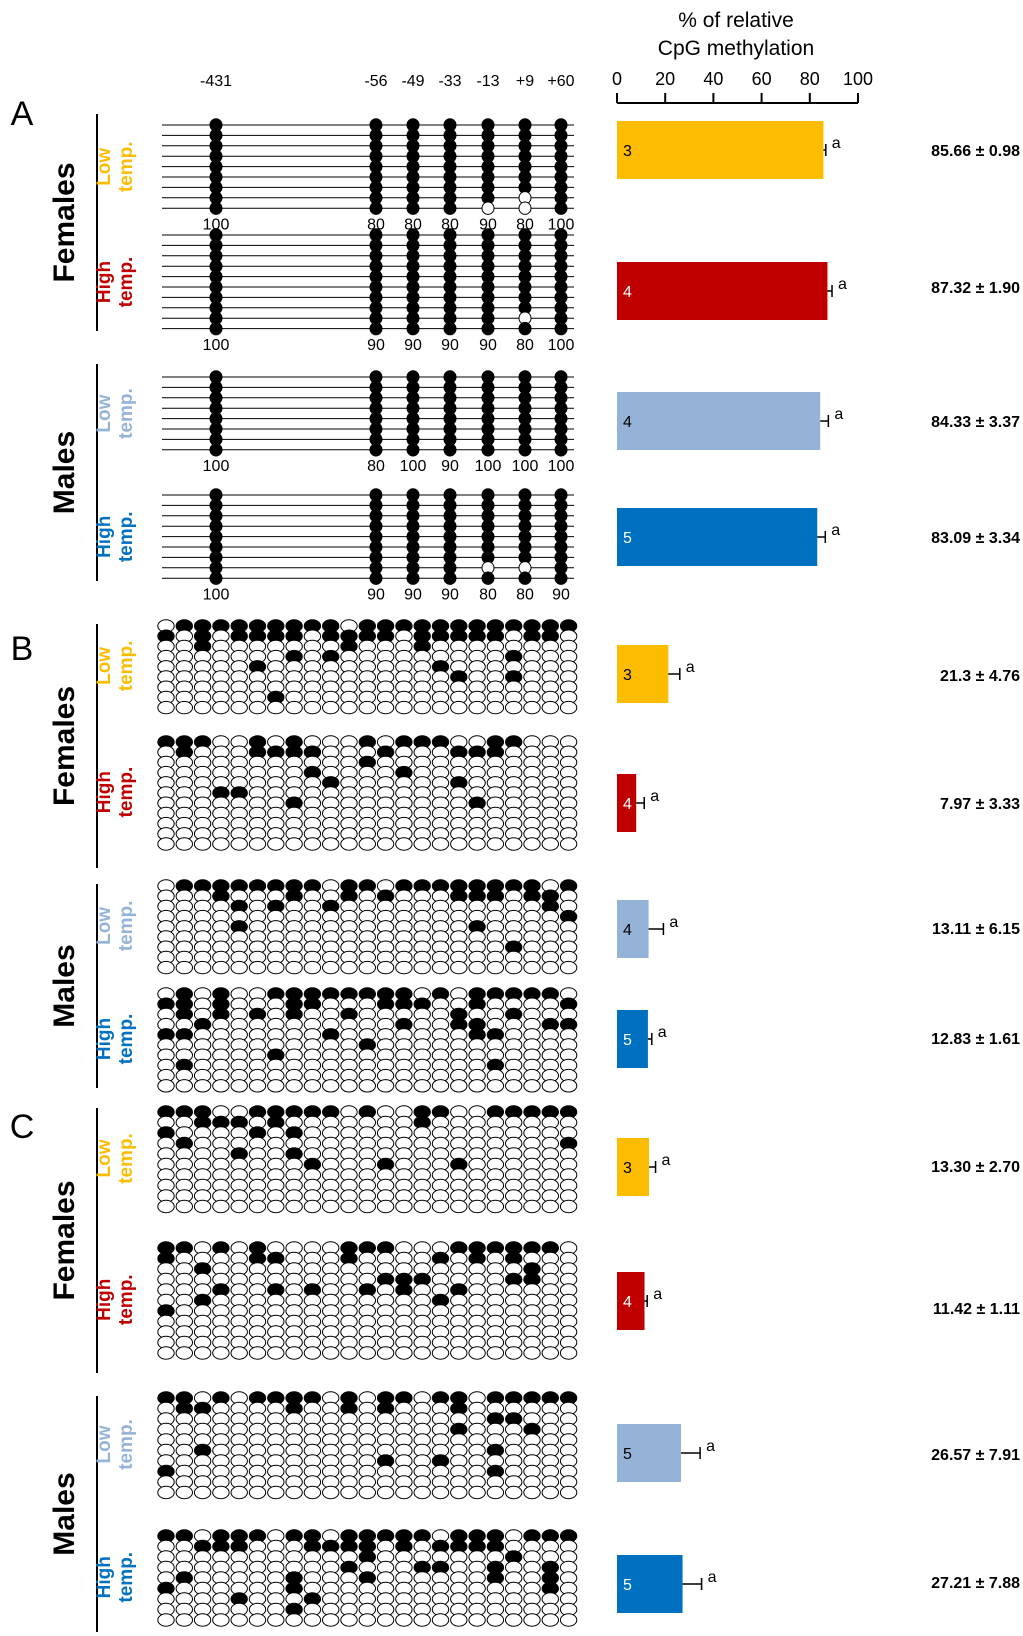  I want to click on value-text: 21.3 ± 4.76, so click(980, 676).